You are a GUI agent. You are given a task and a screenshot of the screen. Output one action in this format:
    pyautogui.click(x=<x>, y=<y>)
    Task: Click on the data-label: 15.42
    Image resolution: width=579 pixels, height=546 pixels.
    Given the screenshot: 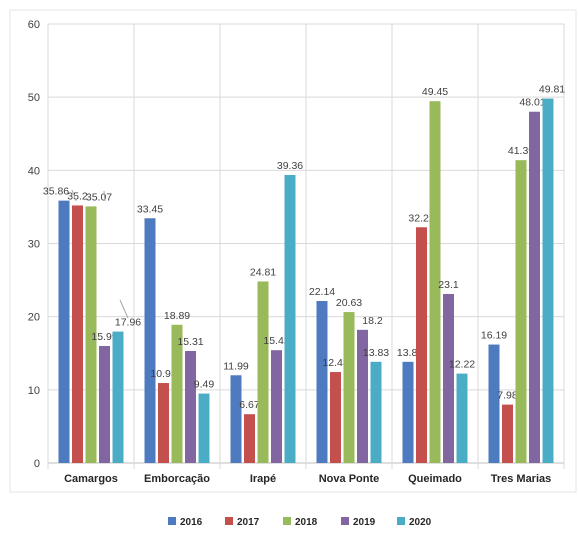 What is the action you would take?
    pyautogui.click(x=276, y=341)
    